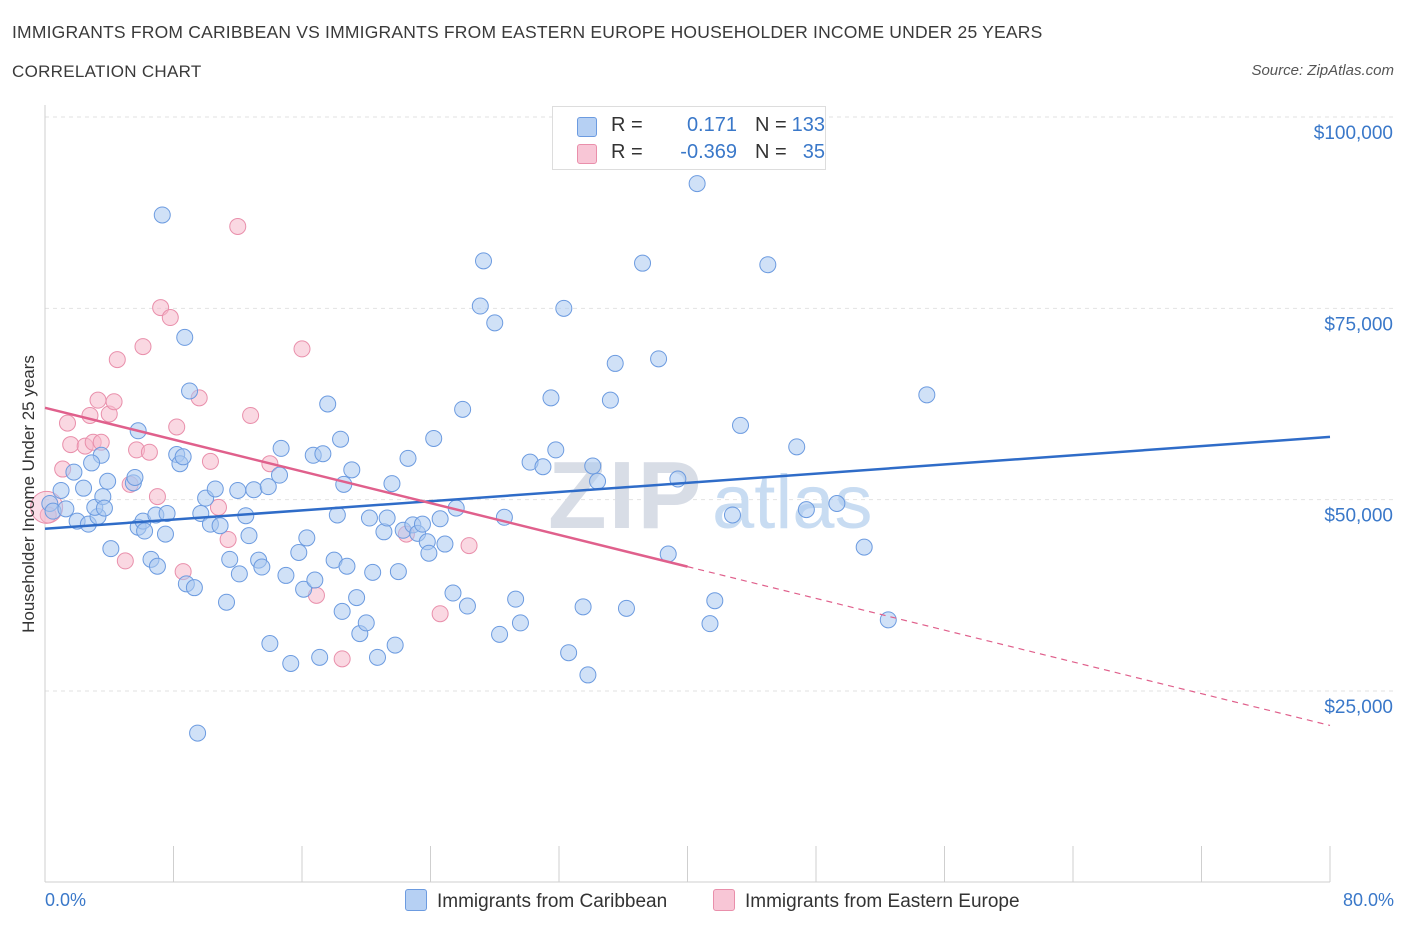 The image size is (1406, 930). Describe the element at coordinates (1322, 70) in the screenshot. I see `source-label: Source: ZipAtlas.com` at that location.